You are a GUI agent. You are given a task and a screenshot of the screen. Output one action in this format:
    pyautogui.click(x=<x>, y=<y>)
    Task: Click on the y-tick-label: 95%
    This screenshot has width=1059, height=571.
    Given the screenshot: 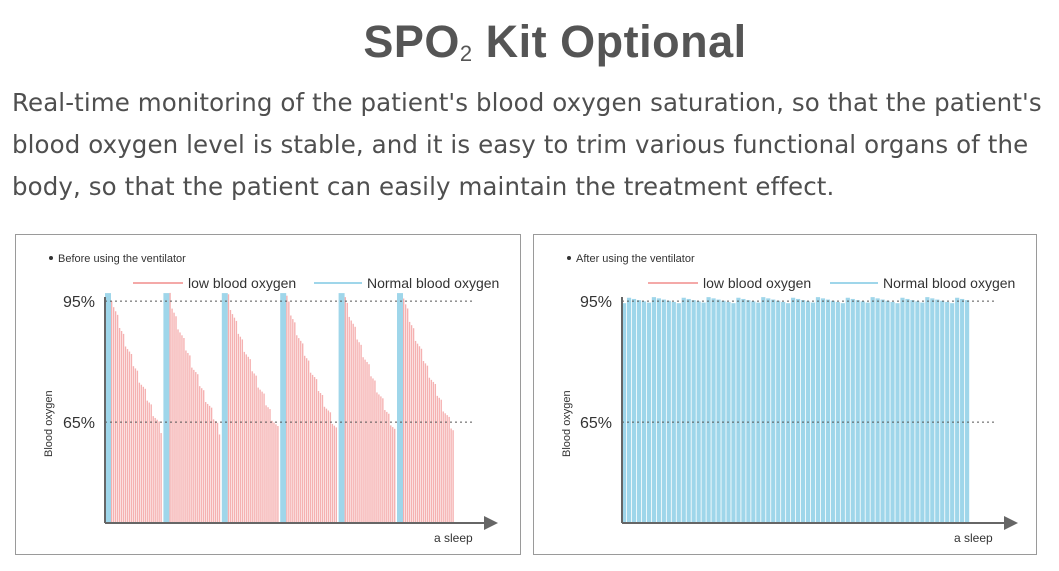 What is the action you would take?
    pyautogui.click(x=596, y=302)
    